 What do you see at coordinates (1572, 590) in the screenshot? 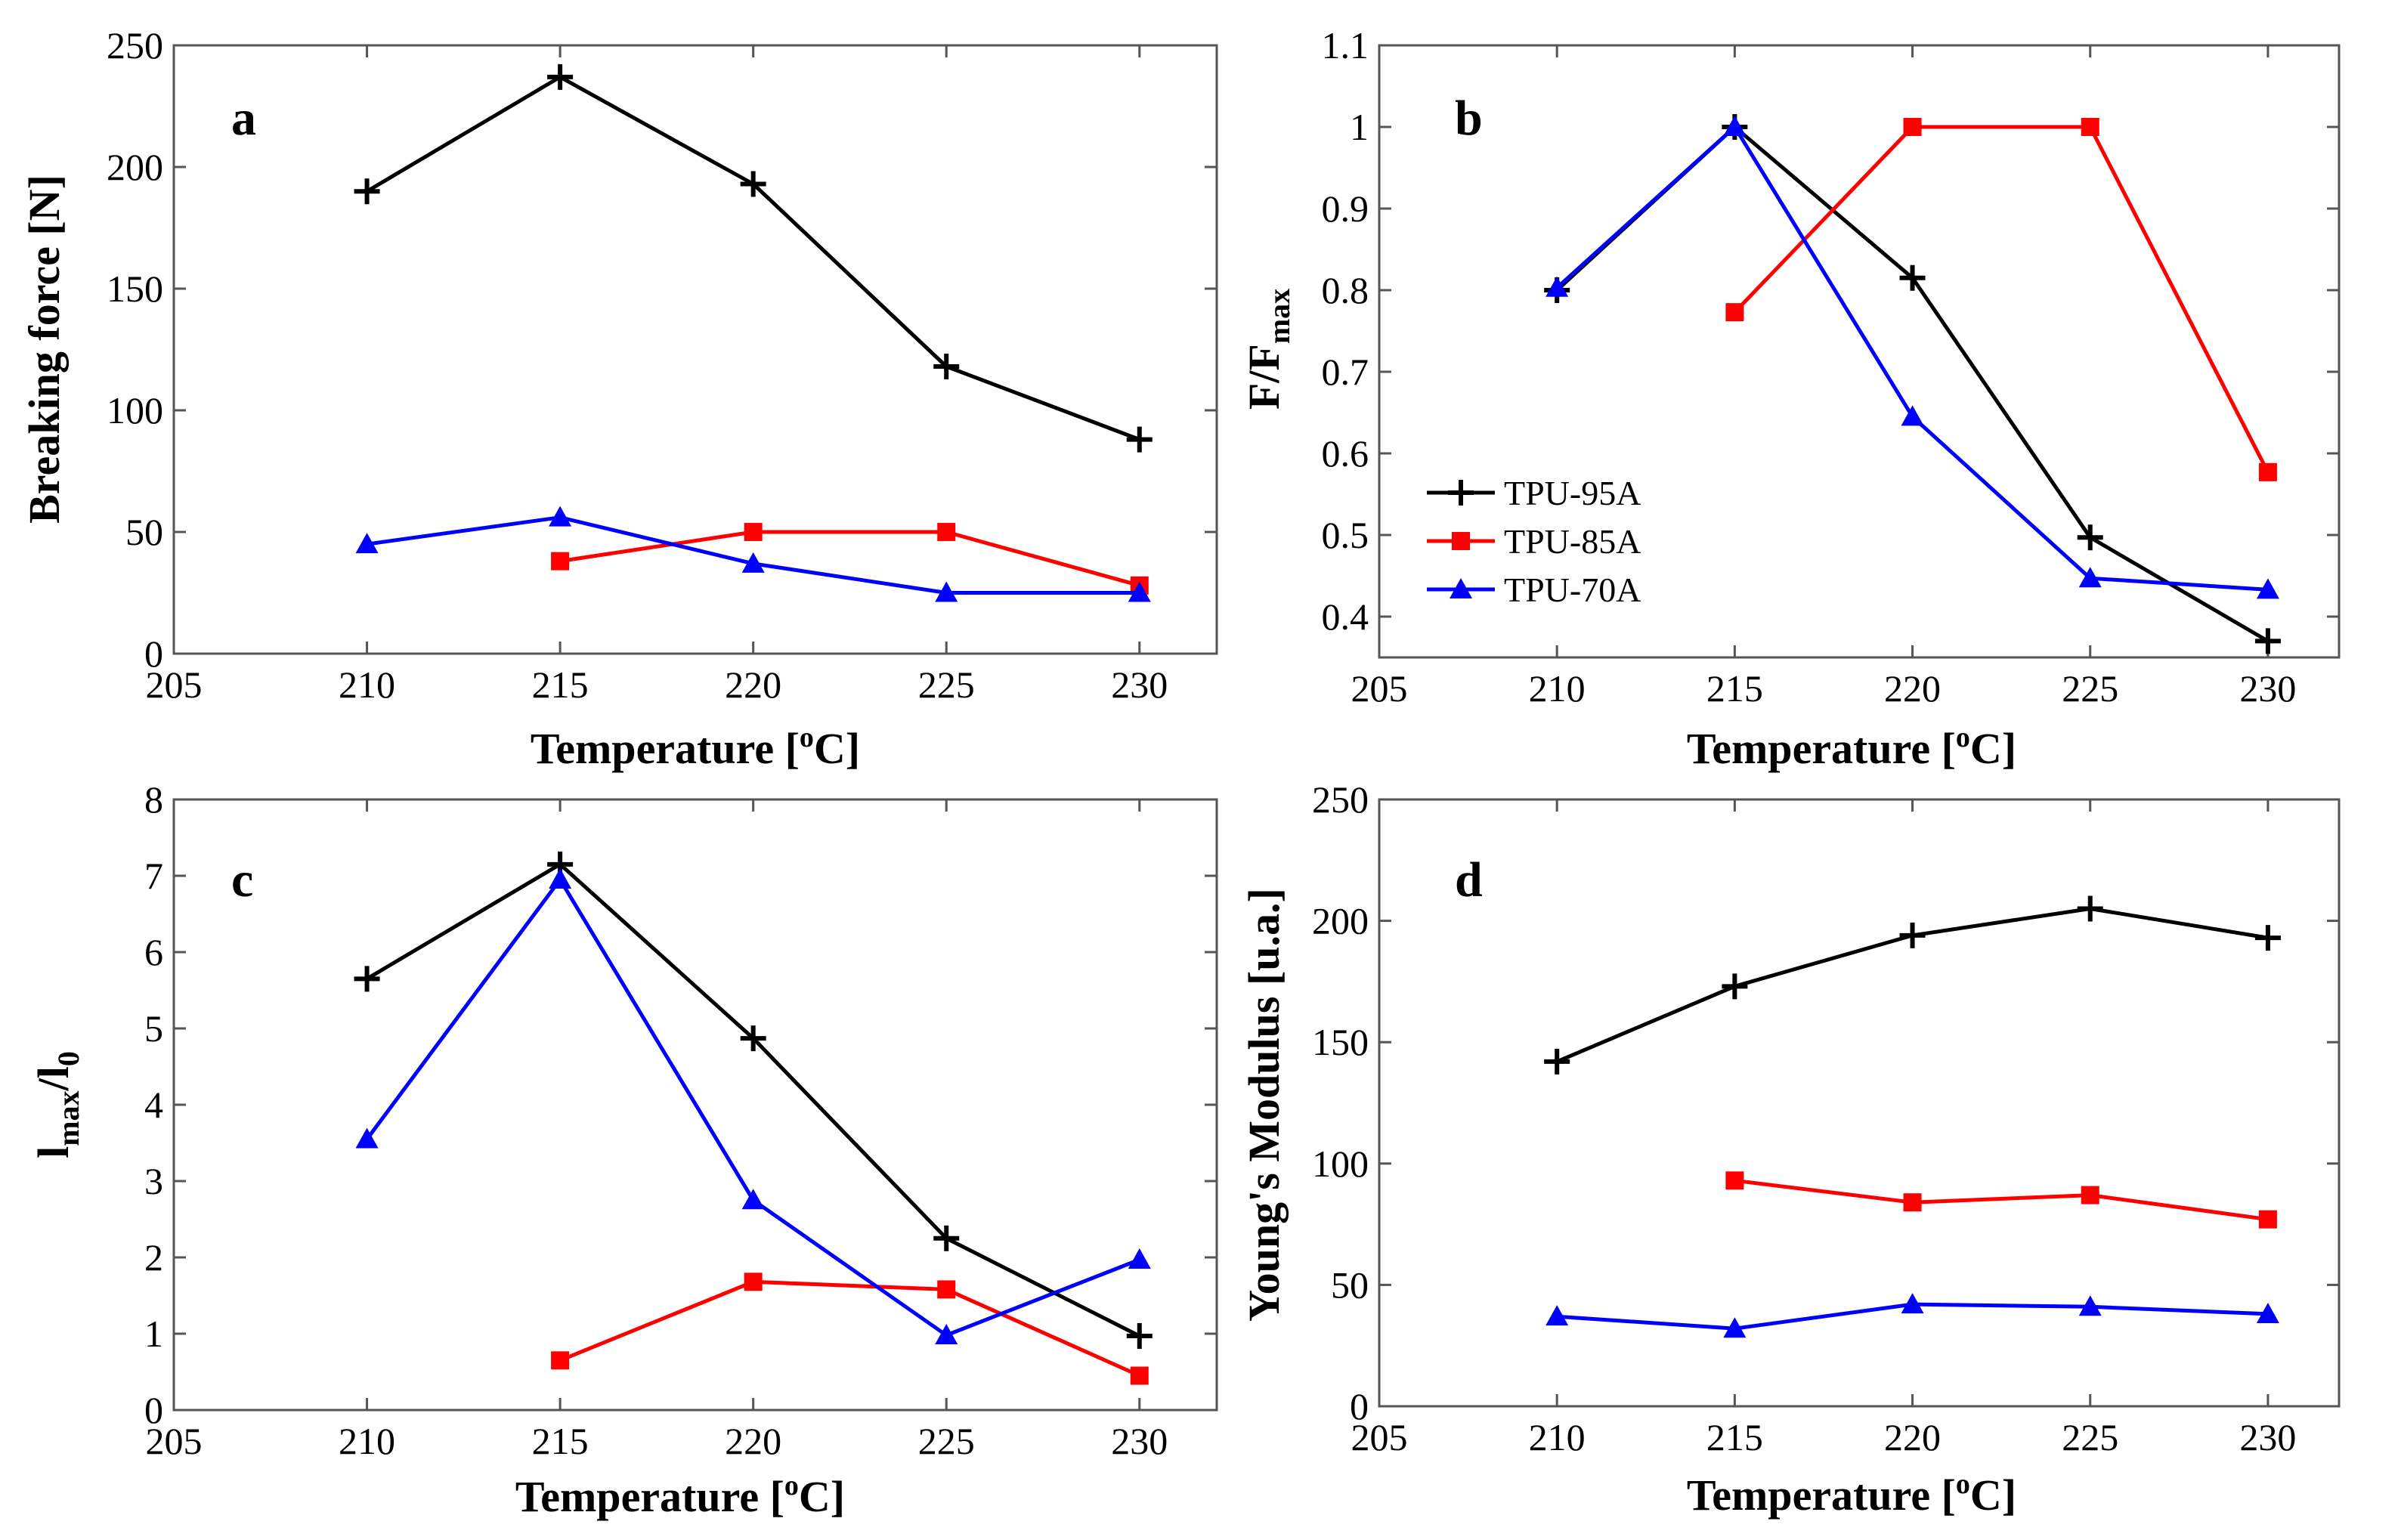
I see `legend-label: TPU-70A` at bounding box center [1572, 590].